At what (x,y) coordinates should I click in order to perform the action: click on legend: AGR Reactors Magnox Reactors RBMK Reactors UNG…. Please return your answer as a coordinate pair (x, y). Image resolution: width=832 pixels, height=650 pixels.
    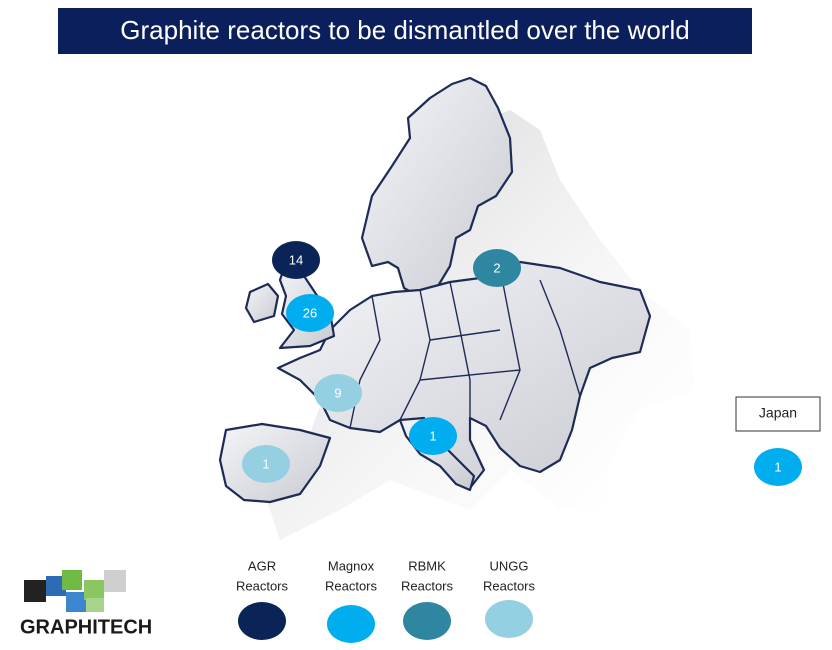
    Looking at the image, I should click on (386, 600).